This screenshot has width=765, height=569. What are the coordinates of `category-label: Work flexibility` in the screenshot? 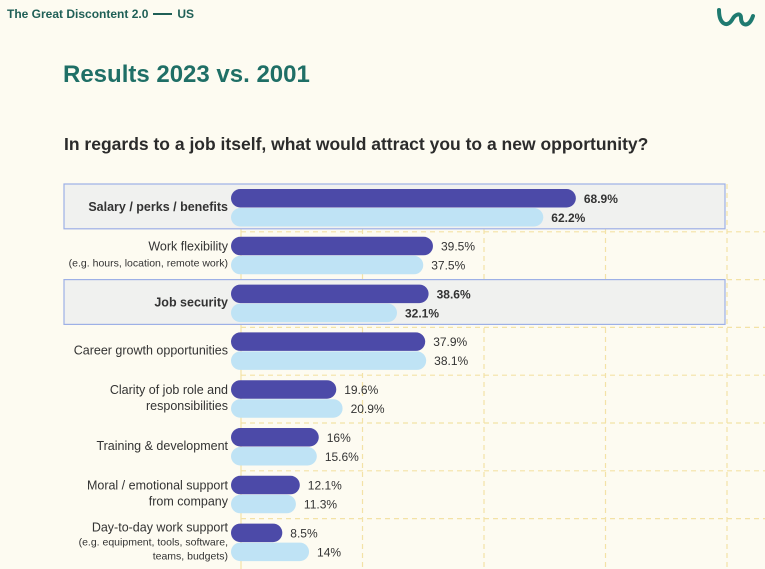 It's located at (188, 247).